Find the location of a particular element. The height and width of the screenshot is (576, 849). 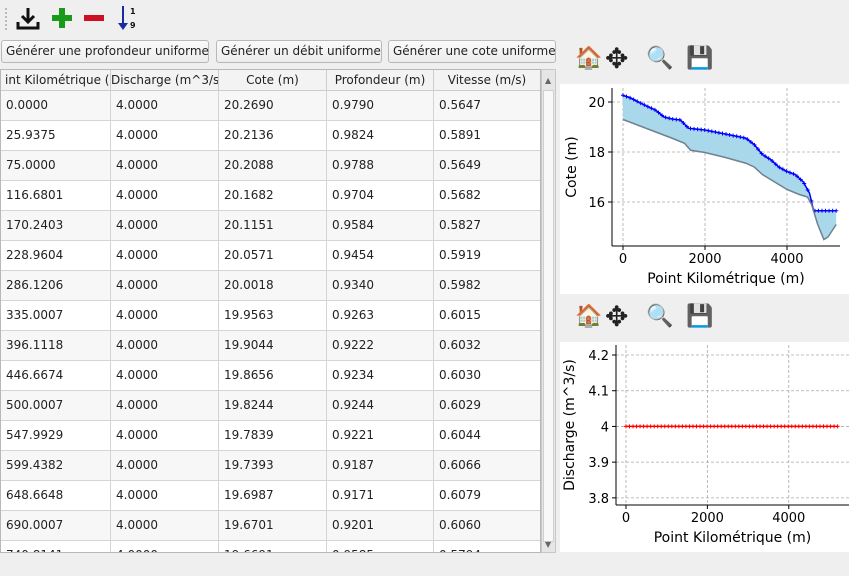

table-cell: 286.1206 is located at coordinates (56, 286).